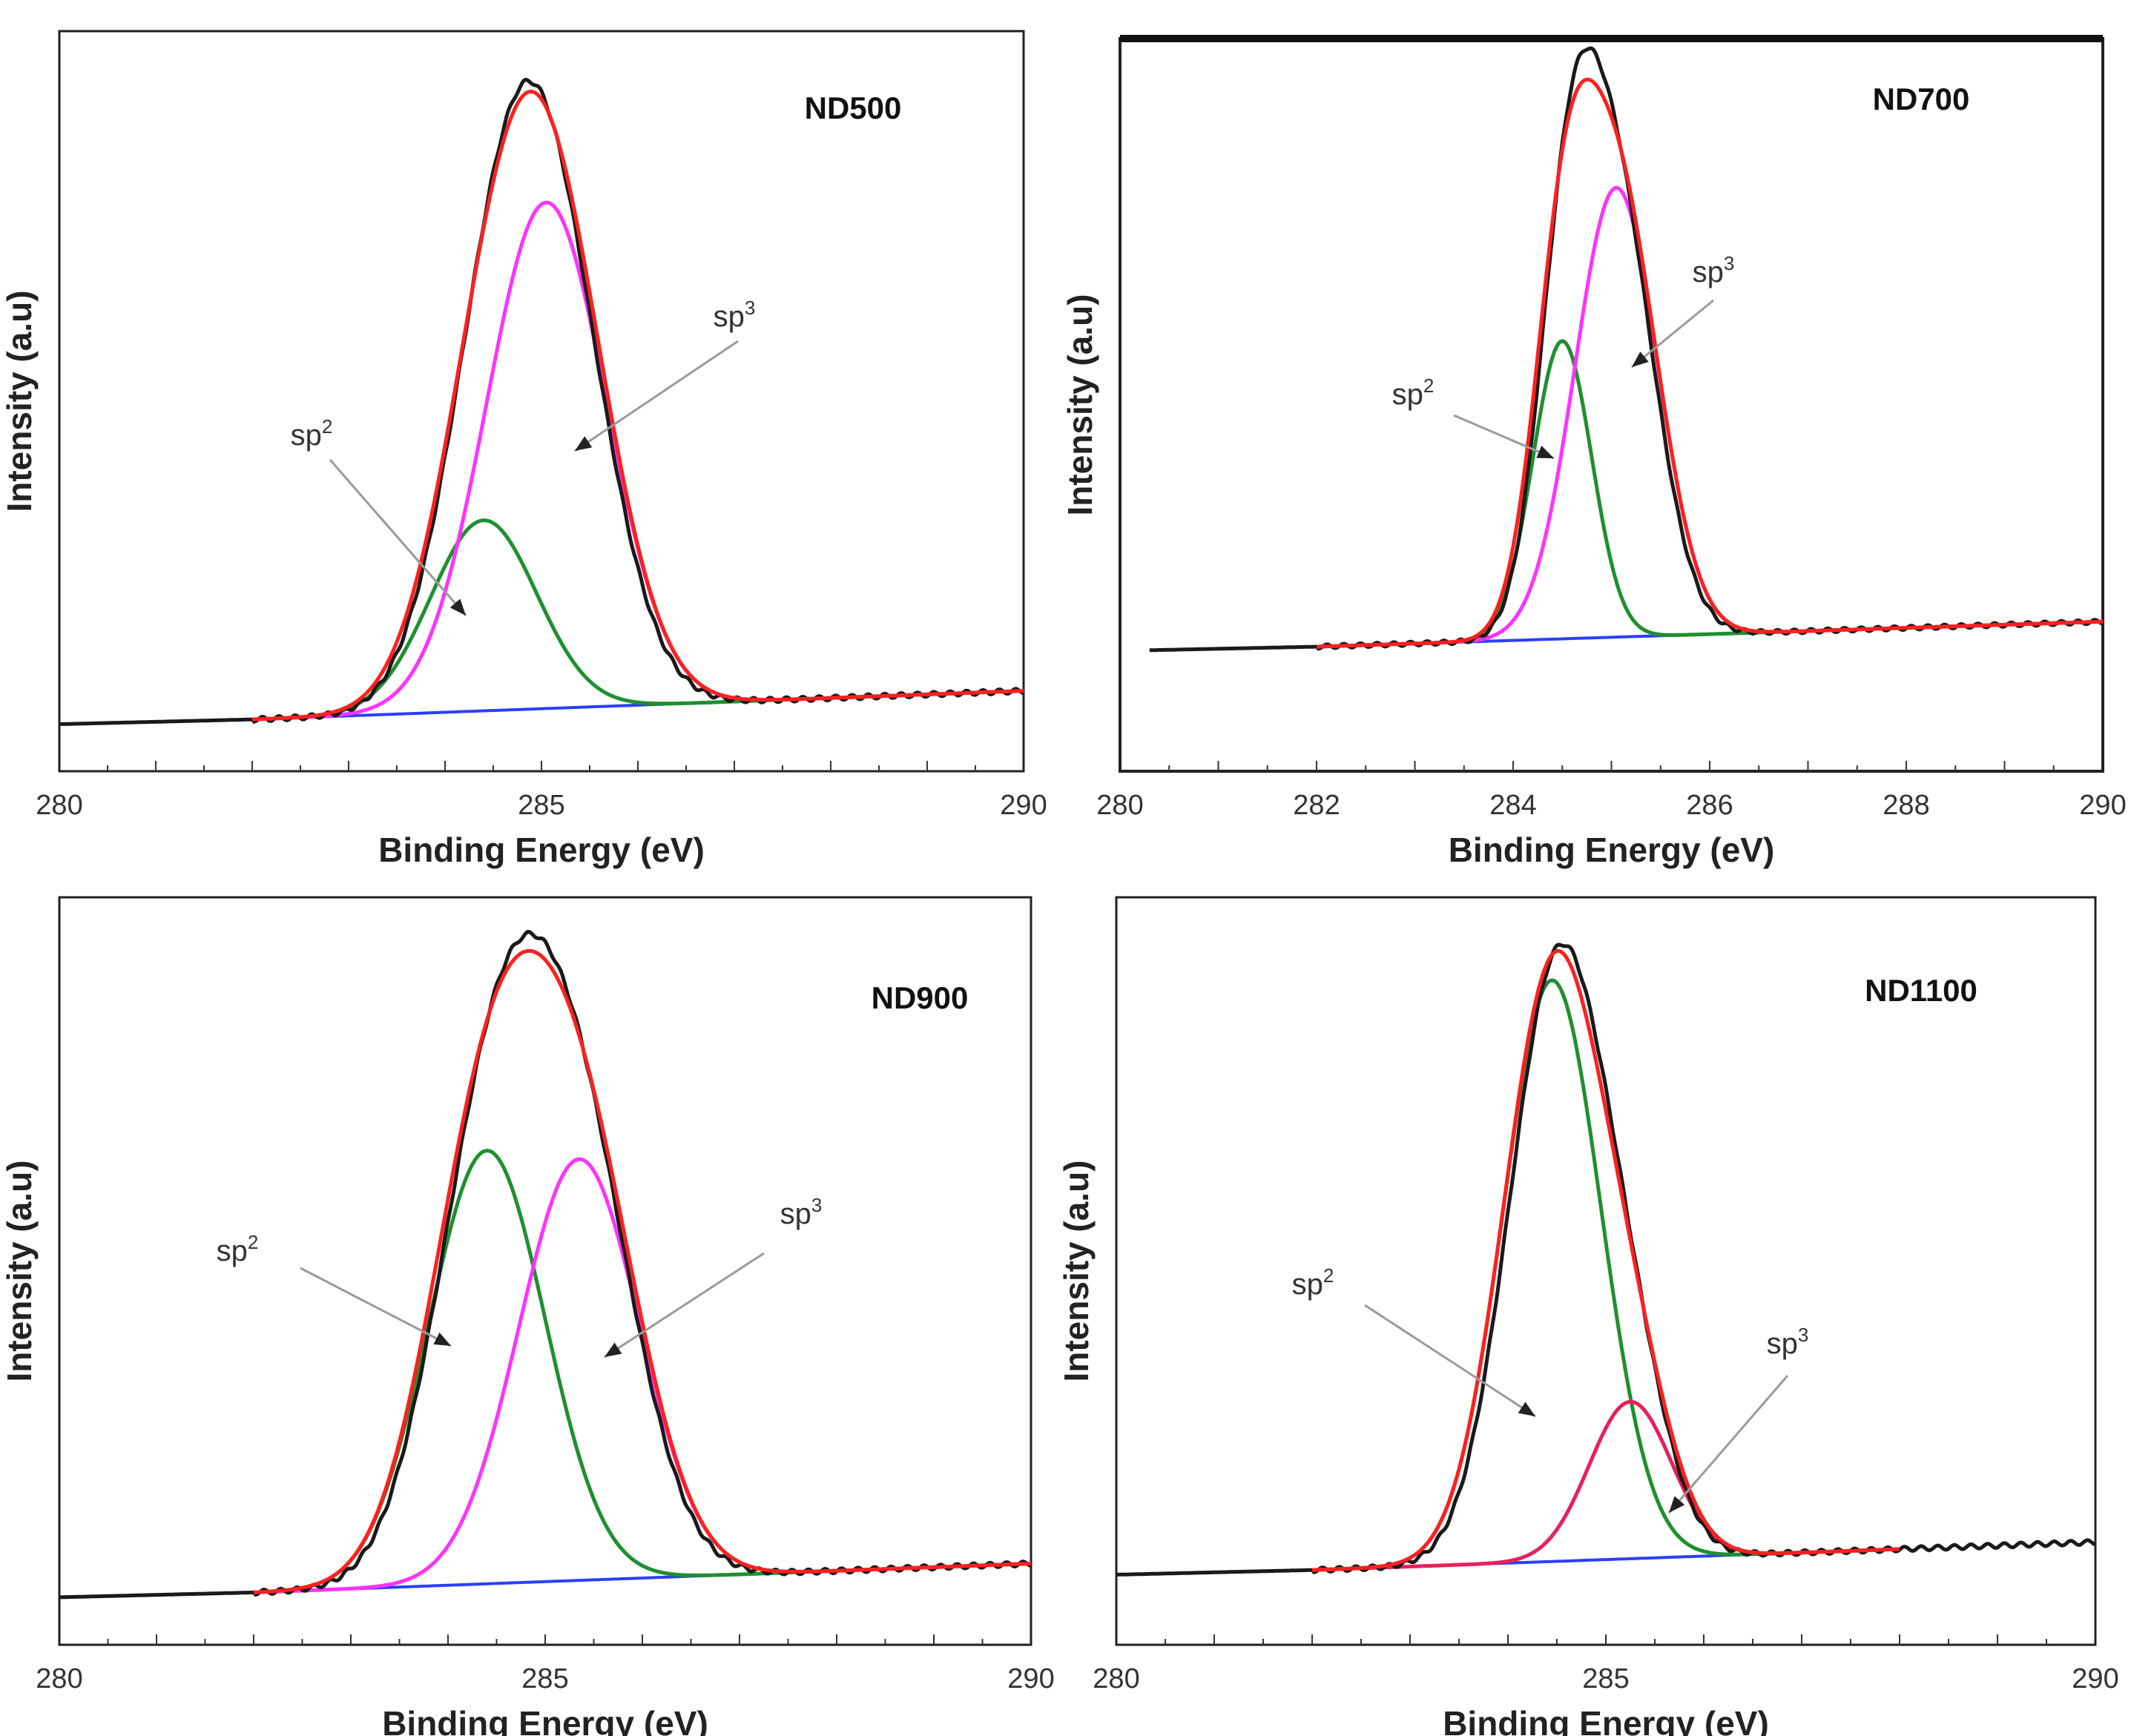  What do you see at coordinates (1921, 99) in the screenshot?
I see `panel-title-nd700: ND700` at bounding box center [1921, 99].